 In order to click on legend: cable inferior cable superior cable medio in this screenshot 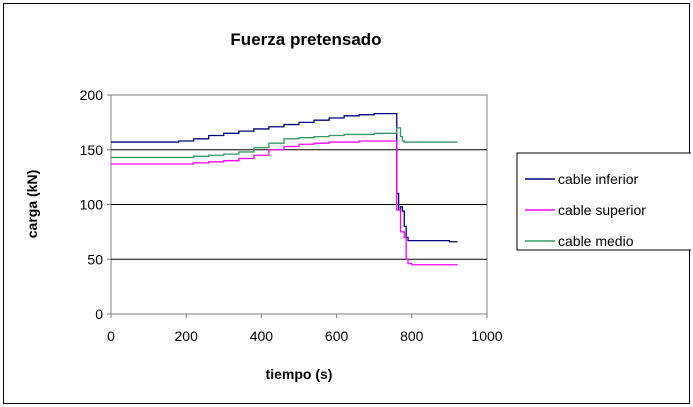, I will do `click(603, 201)`.